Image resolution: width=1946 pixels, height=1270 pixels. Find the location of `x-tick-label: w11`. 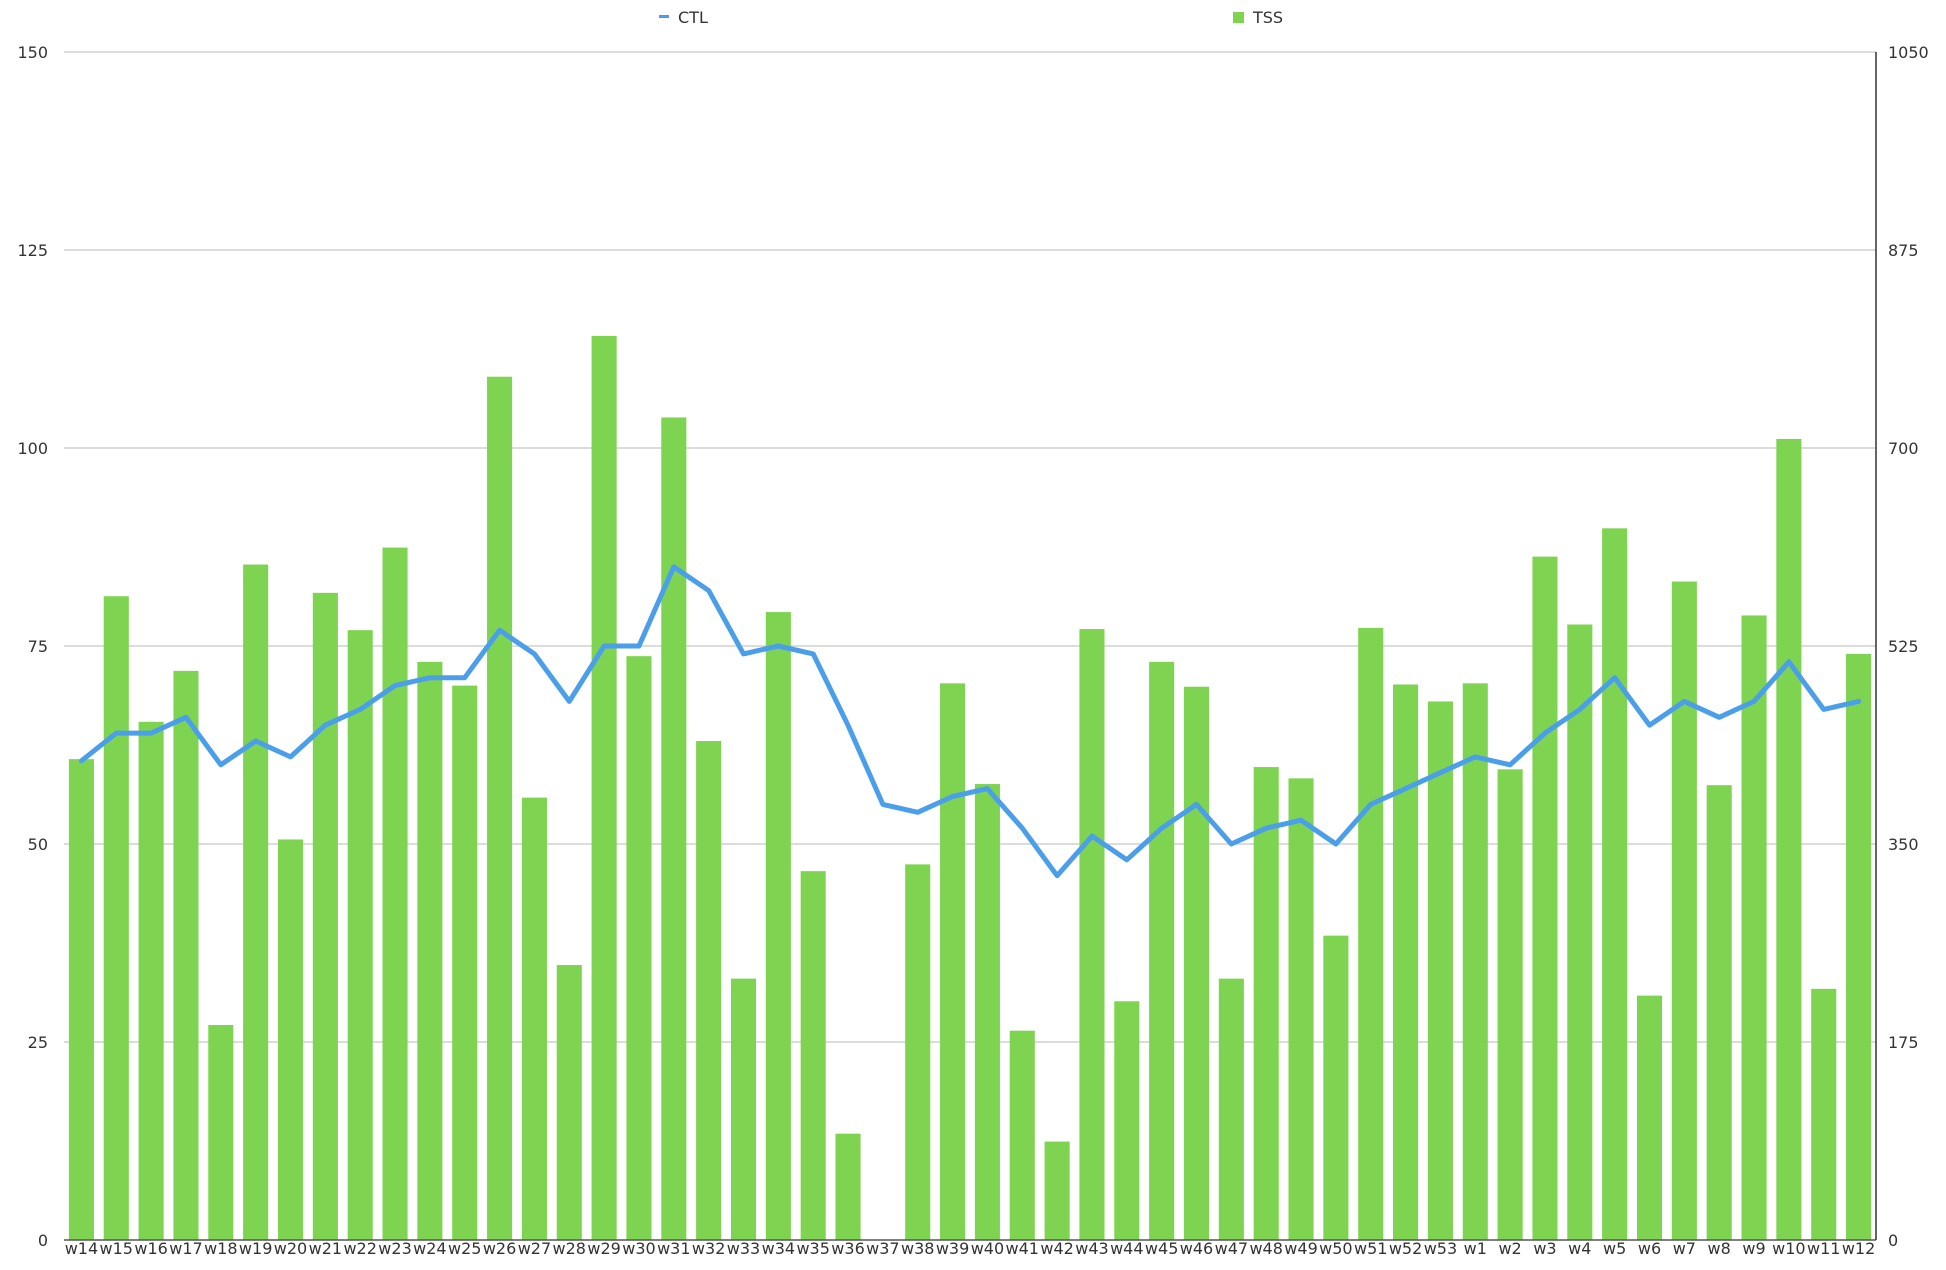

x-tick-label: w11 is located at coordinates (1823, 1248).